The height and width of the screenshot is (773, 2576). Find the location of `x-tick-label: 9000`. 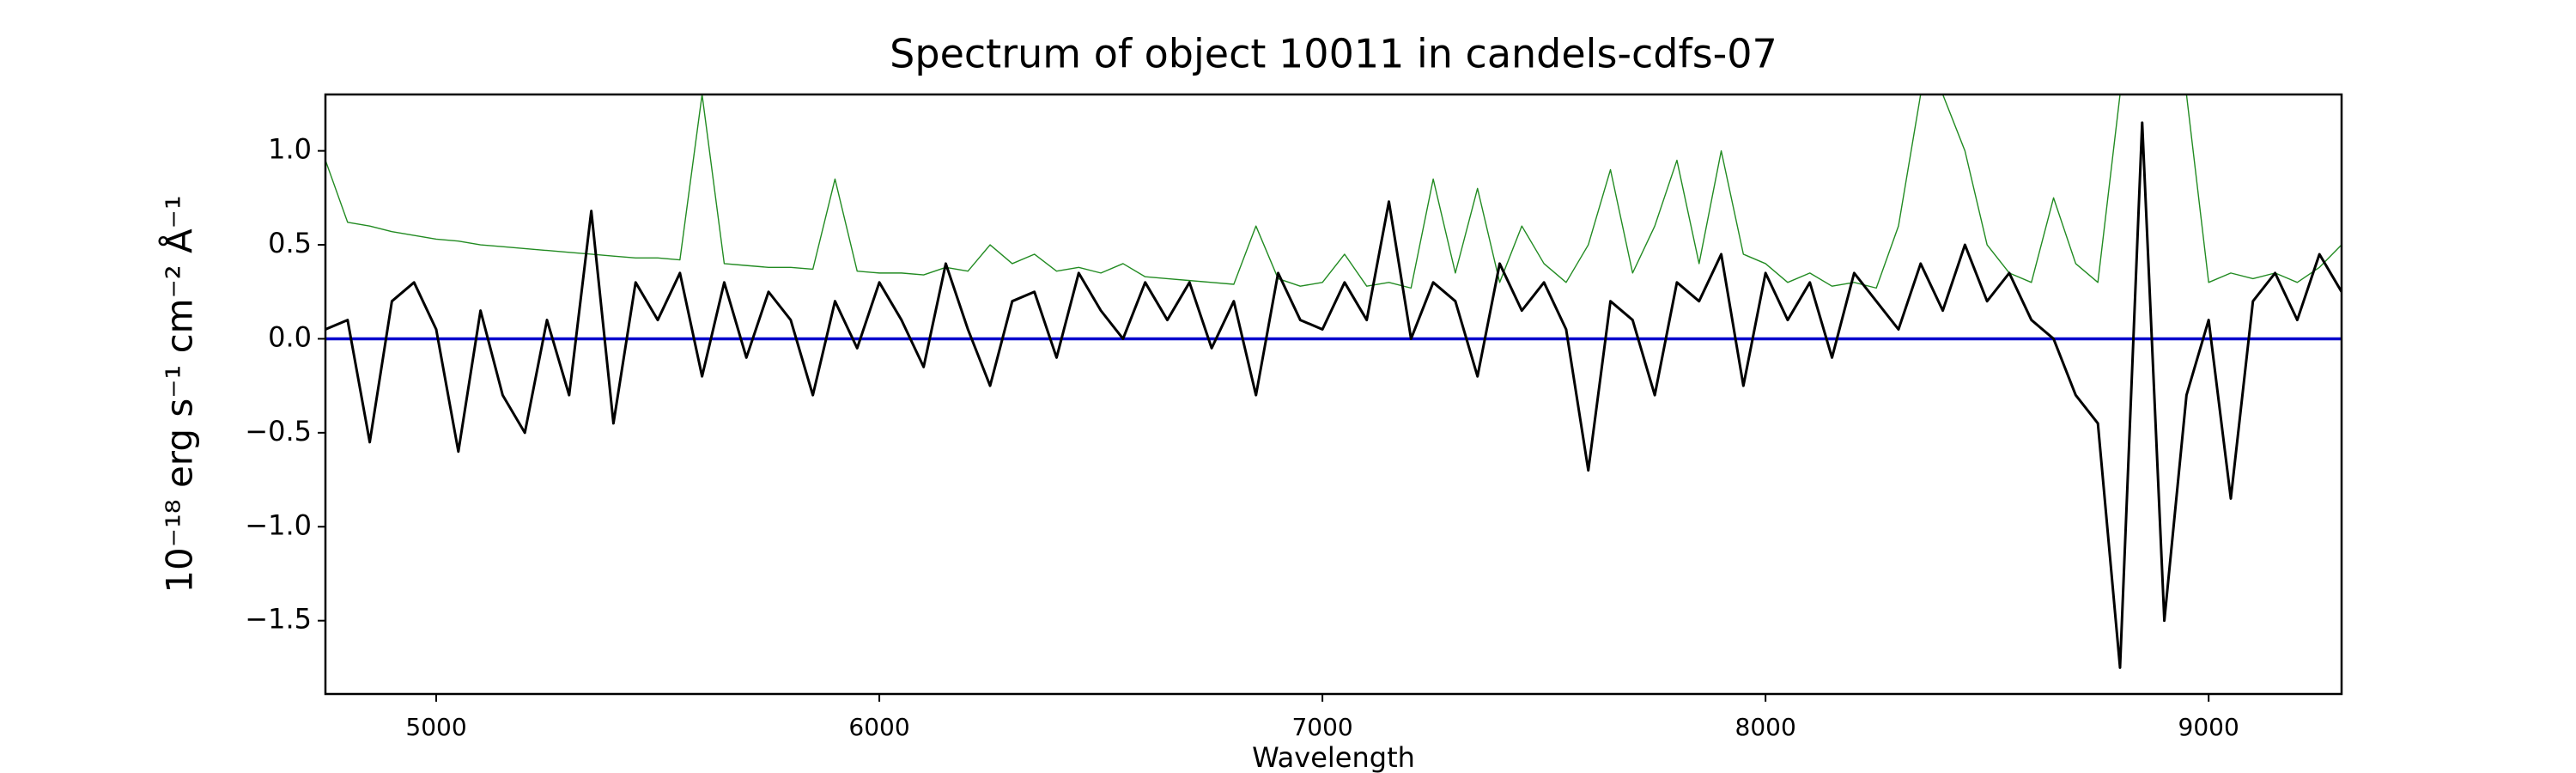

x-tick-label: 9000 is located at coordinates (2208, 727).